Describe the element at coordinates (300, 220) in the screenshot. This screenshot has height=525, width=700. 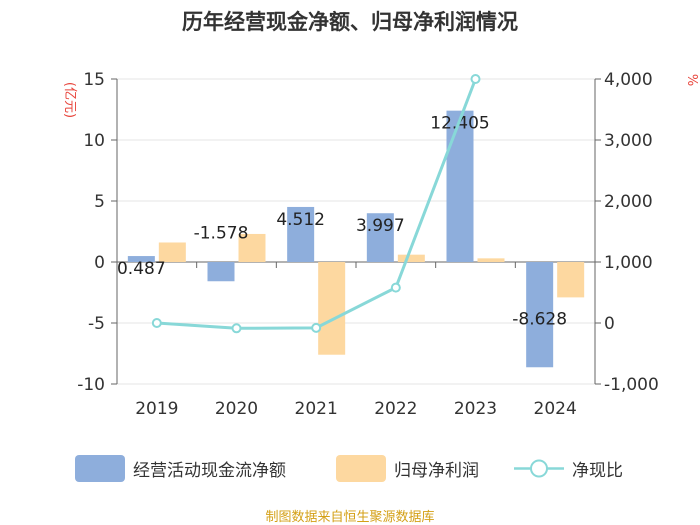
I see `data-label-cash-flow: 4.512` at that location.